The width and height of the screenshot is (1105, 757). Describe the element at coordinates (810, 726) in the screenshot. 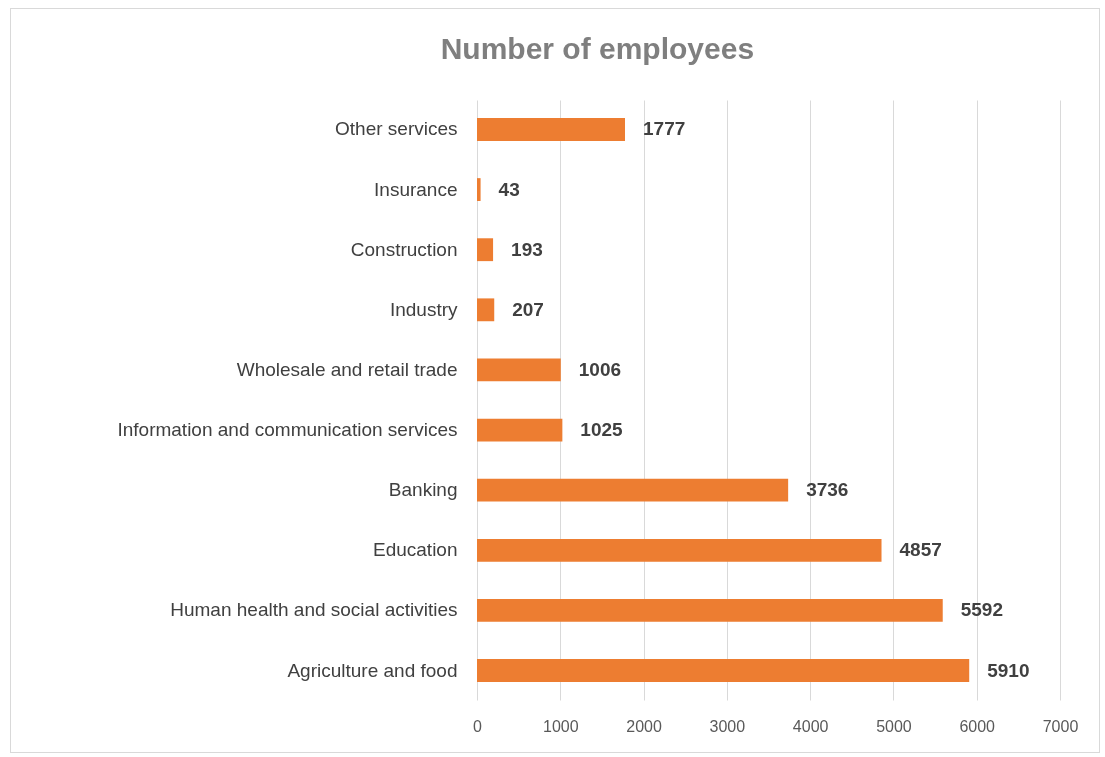

I see `x-tick-label: 4000` at that location.